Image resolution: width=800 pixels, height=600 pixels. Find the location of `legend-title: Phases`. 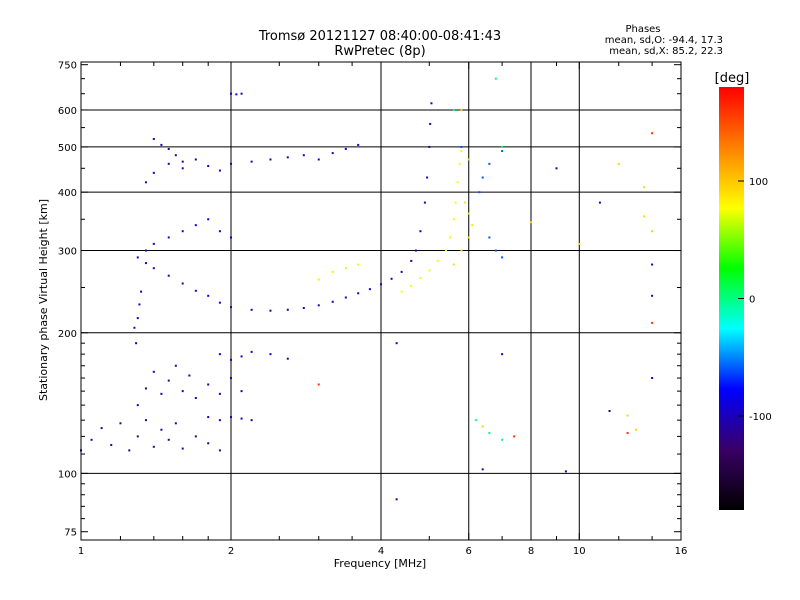

legend-title: Phases is located at coordinates (642, 29).